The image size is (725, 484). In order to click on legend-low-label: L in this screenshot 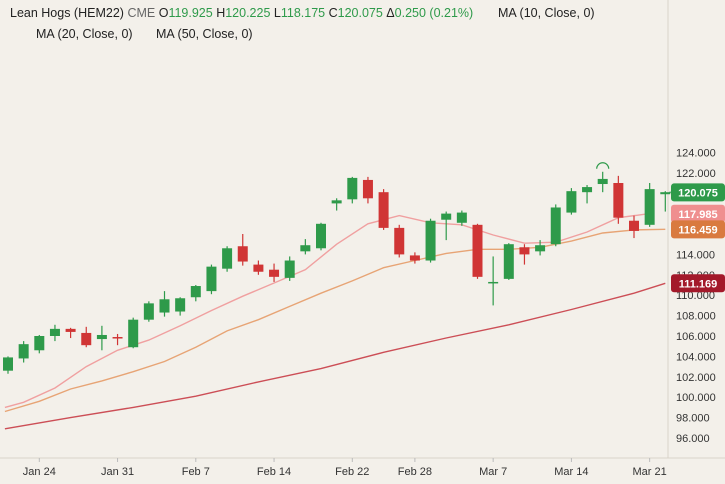, I will do `click(277, 13)`.